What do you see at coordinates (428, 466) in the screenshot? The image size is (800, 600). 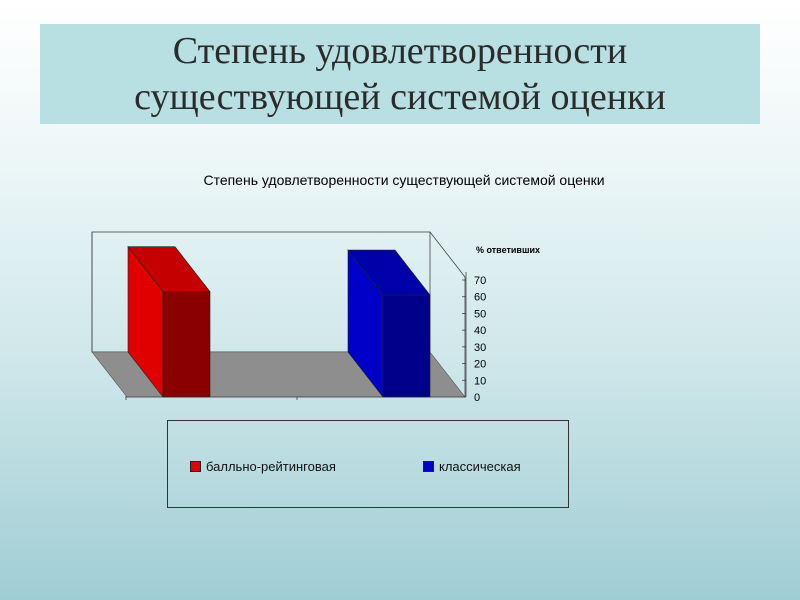 I see `legend-swatch-blue` at bounding box center [428, 466].